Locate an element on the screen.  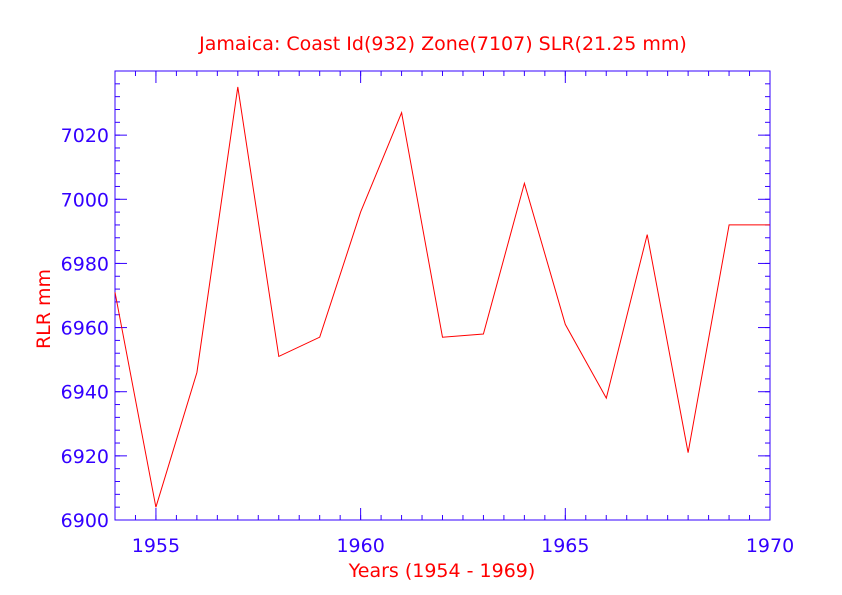
y-tick-label: 7020 is located at coordinates (85, 136).